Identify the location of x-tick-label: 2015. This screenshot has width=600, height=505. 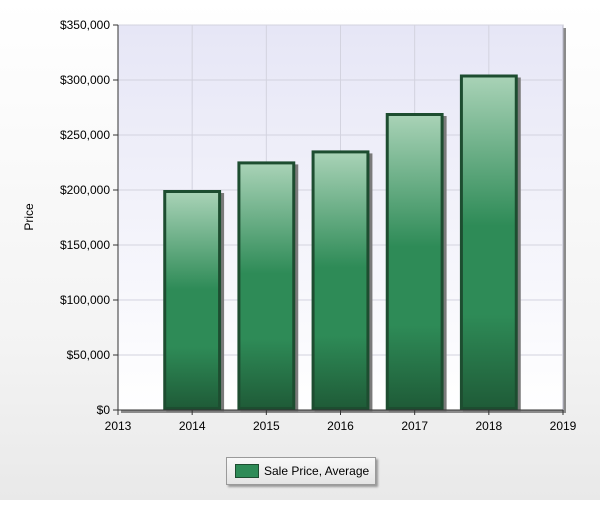
(266, 426).